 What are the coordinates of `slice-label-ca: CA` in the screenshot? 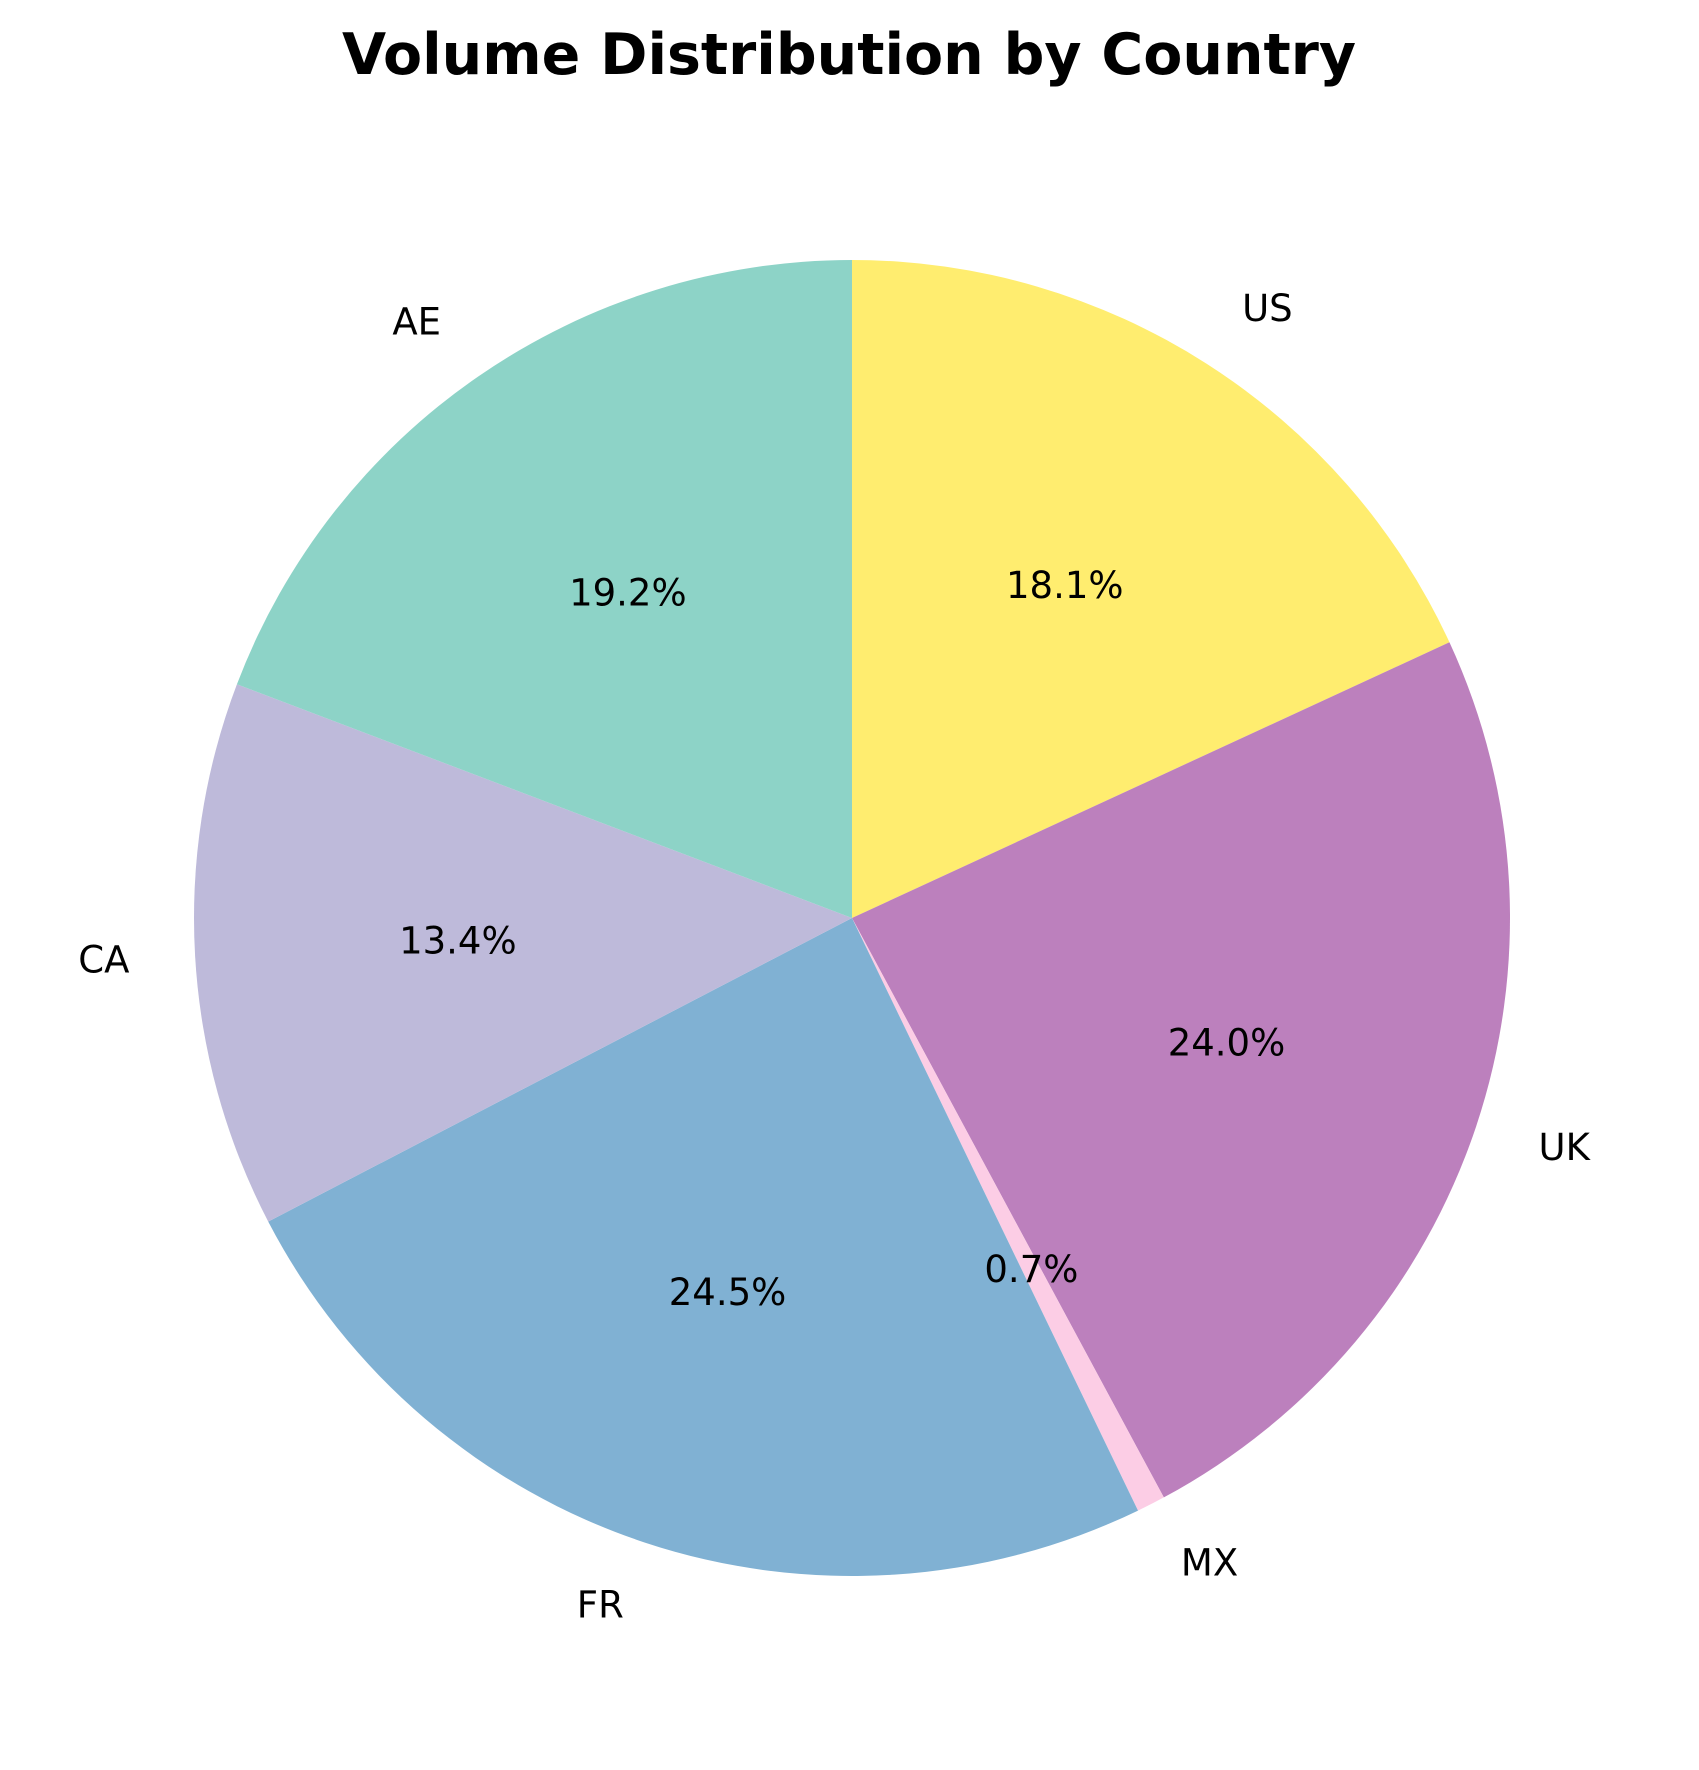 It's located at (103, 960).